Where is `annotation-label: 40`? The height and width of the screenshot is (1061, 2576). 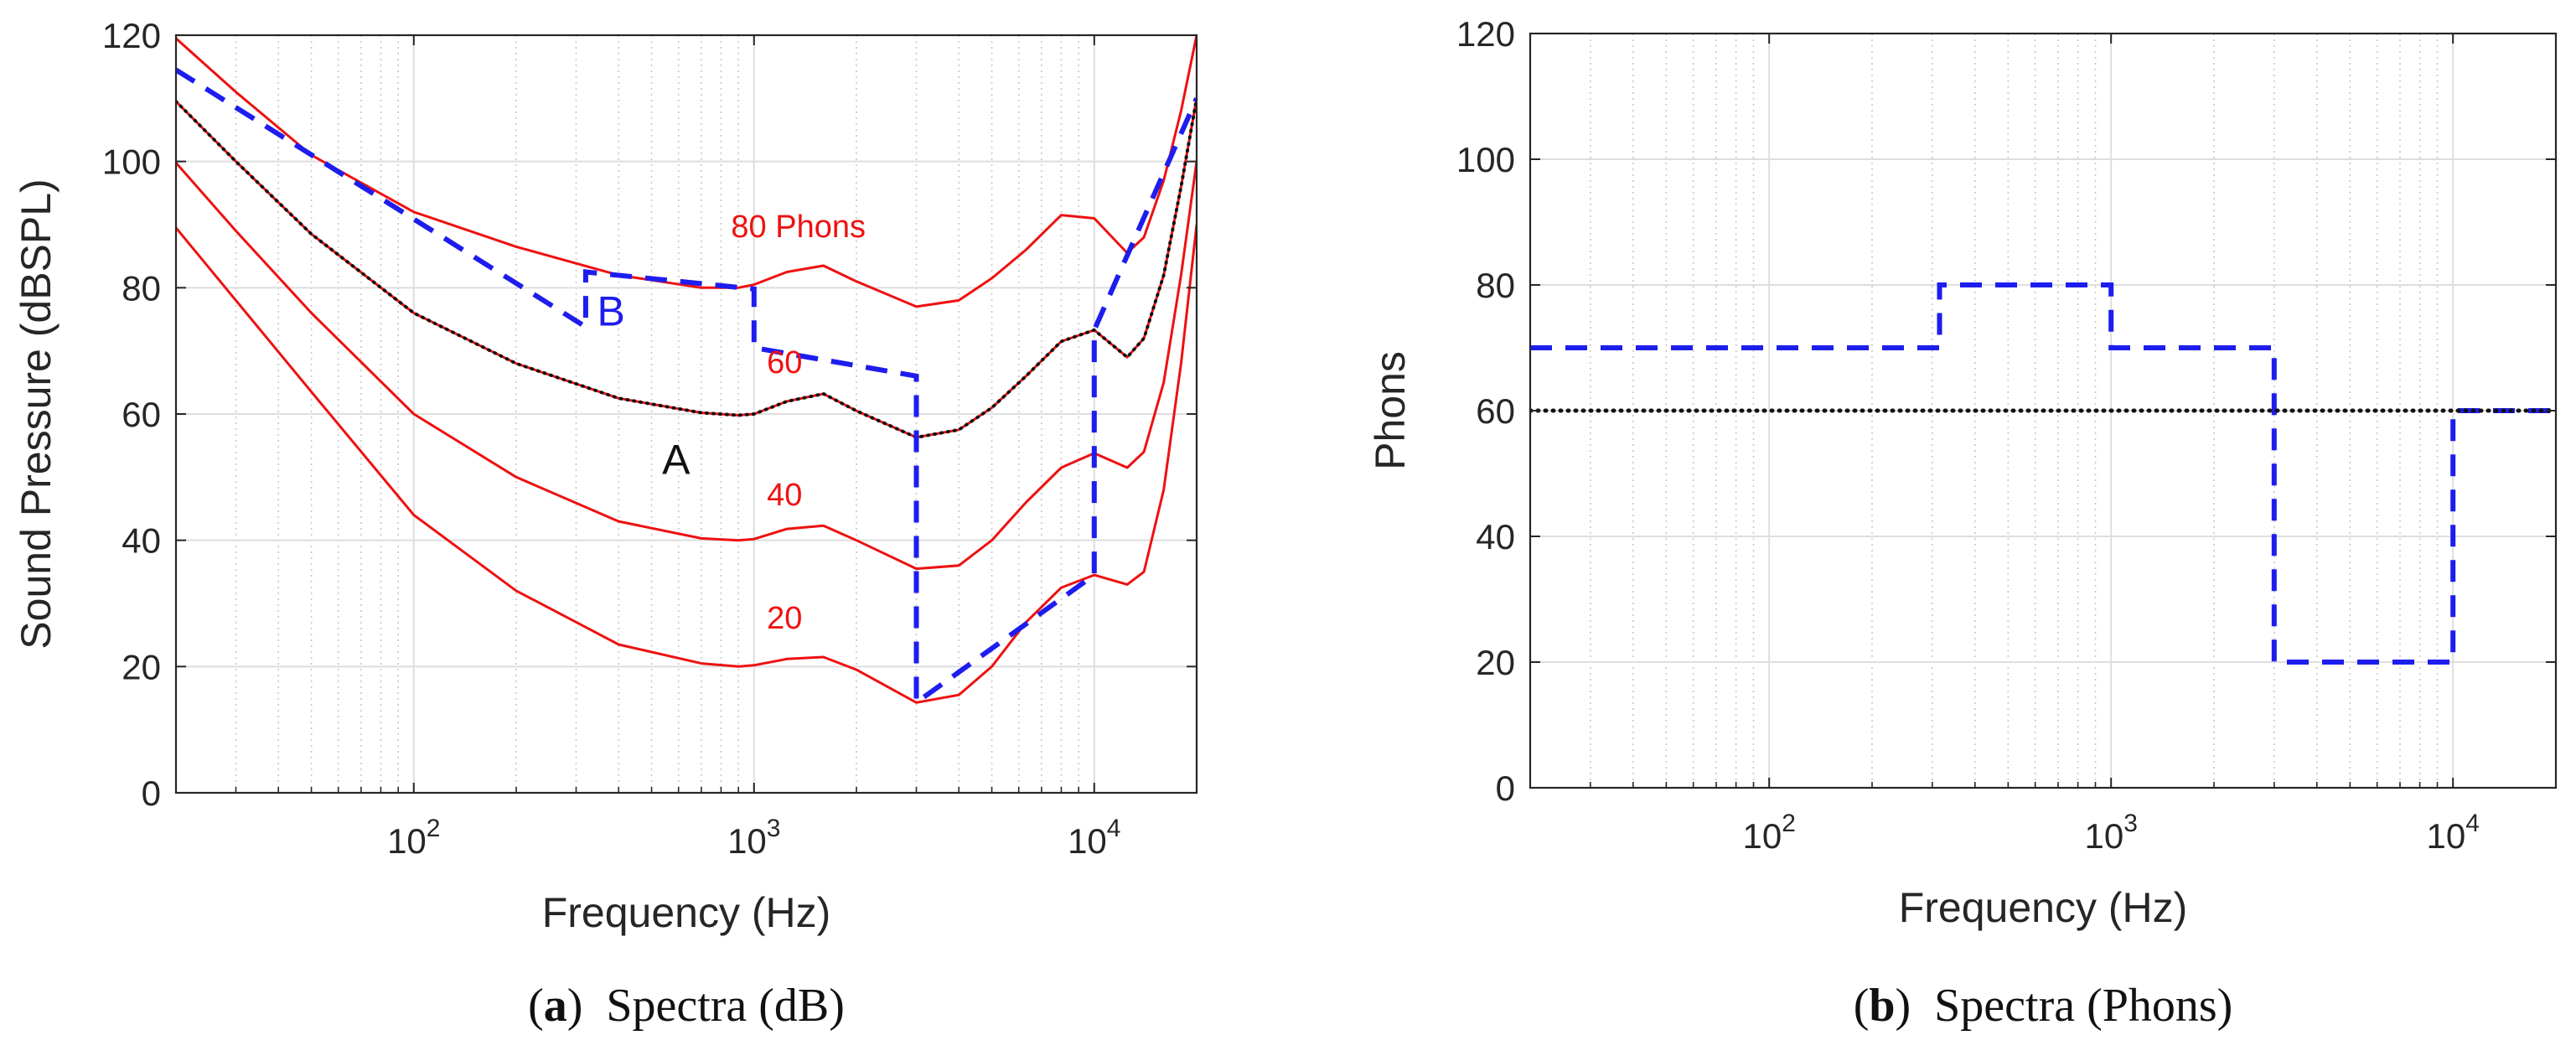
annotation-label: 40 is located at coordinates (784, 496).